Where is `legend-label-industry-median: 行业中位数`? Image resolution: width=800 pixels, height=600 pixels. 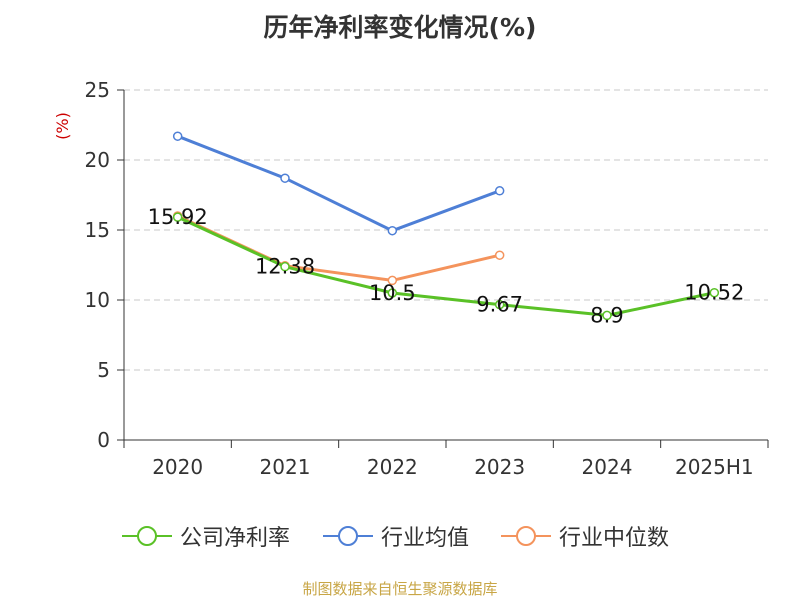
legend-label-industry-median: 行业中位数 is located at coordinates (614, 538).